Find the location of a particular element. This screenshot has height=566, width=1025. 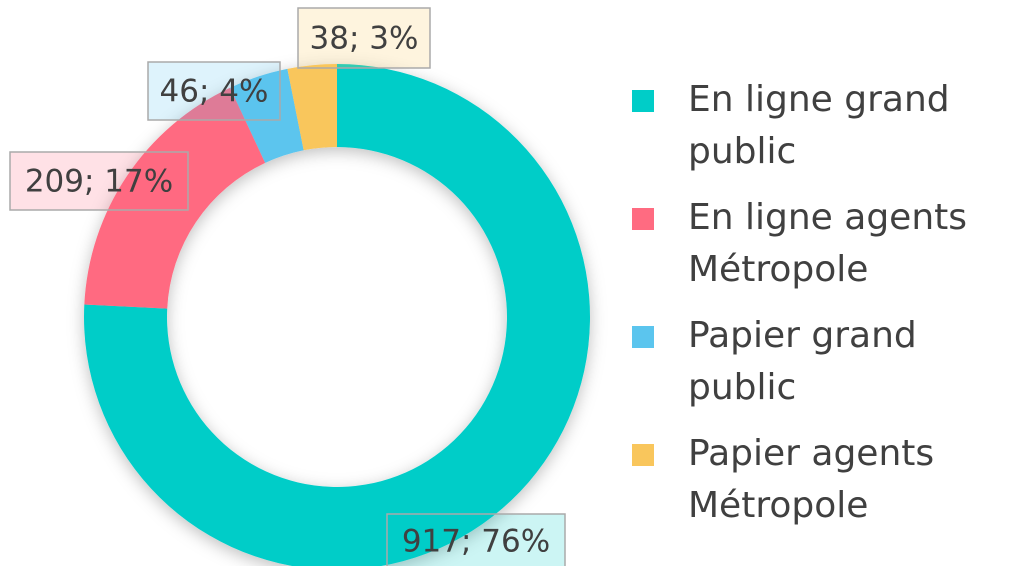

legend-item: Papier agents Métropole is located at coordinates (827, 480).